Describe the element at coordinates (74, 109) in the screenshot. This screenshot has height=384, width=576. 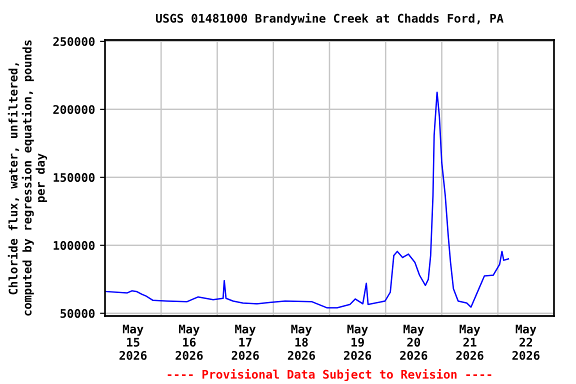
I see `y-tick-label: 200000` at that location.